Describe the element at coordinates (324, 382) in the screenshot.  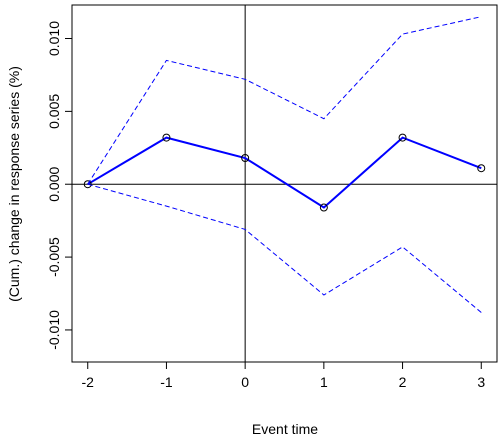
I see `x-tick-label: 1` at that location.